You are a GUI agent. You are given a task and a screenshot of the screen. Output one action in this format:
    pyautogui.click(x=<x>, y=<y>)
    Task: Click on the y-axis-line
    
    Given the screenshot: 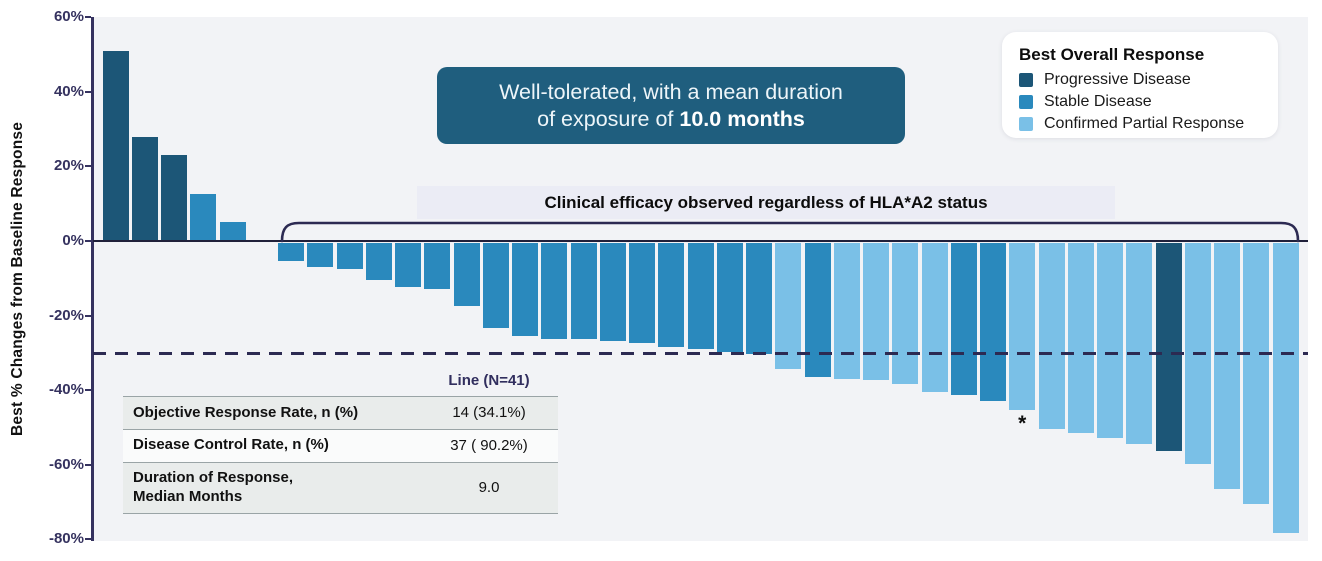 What is the action you would take?
    pyautogui.click(x=92, y=279)
    